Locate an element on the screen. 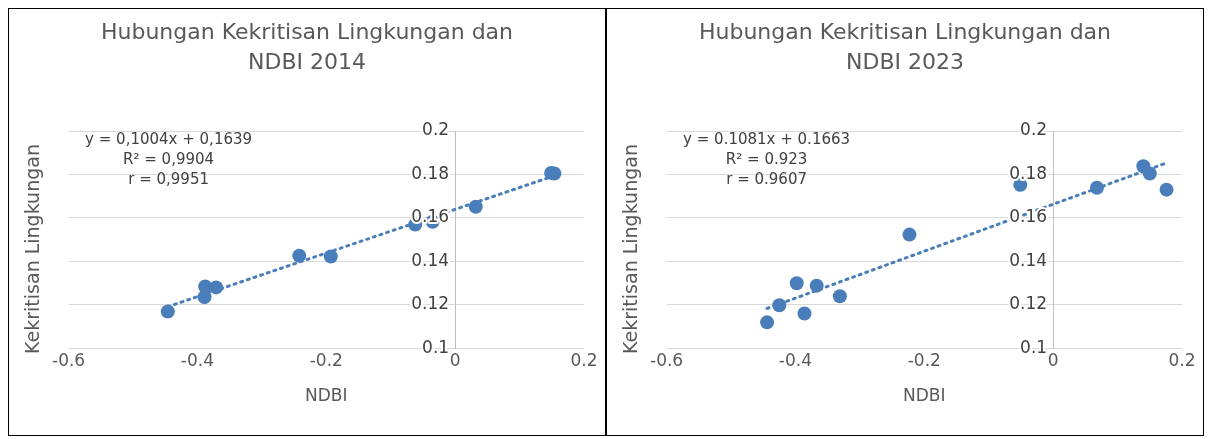  chart-title: Hubungan Kekritisan Lingkungan dan NDBI 2023 is located at coordinates (905, 47).